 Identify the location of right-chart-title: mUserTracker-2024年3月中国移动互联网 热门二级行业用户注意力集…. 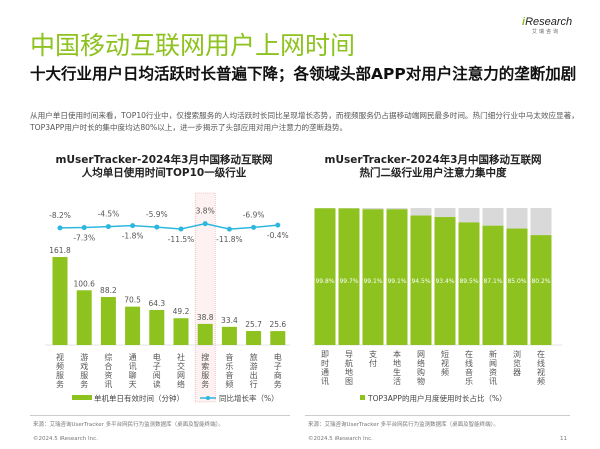
(433, 167).